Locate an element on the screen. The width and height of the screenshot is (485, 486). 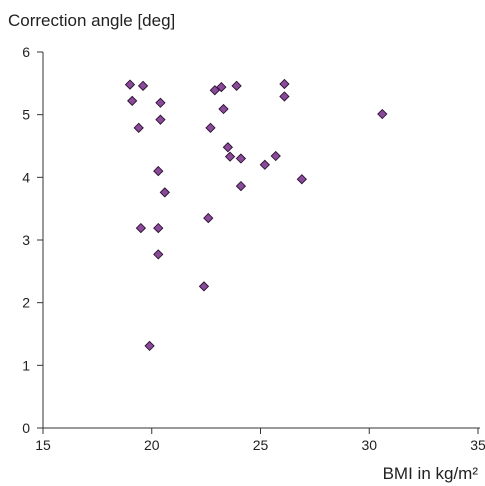
y-axis-ticks: 0 1 2 3 4 5 6 is located at coordinates (32, 240).